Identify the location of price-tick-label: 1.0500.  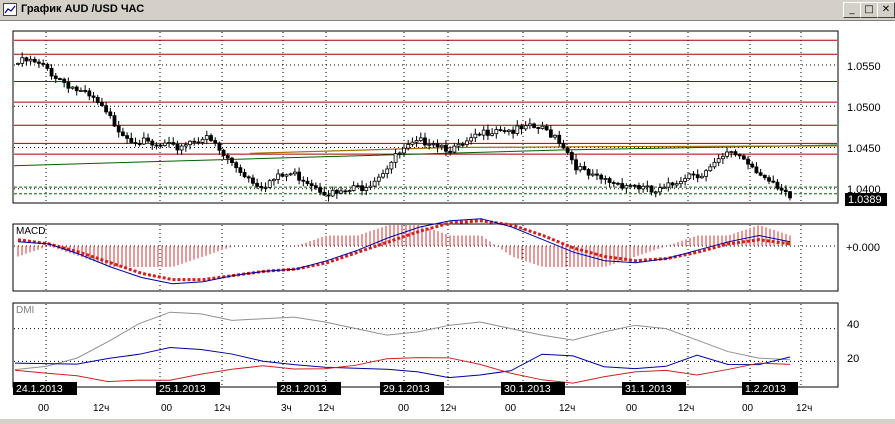
(864, 108).